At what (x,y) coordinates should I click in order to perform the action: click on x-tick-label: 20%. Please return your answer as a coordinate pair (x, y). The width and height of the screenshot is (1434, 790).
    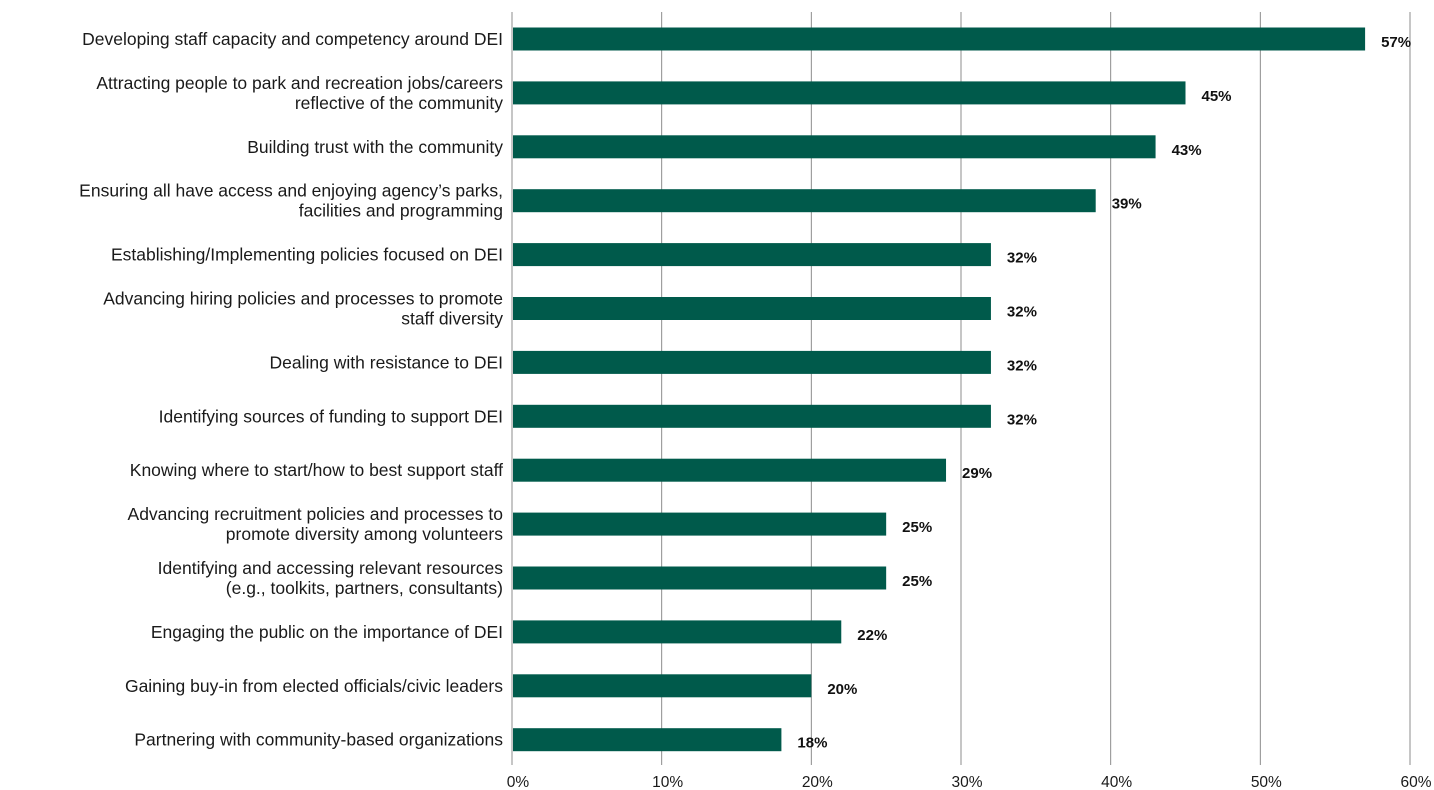
    Looking at the image, I should click on (817, 782).